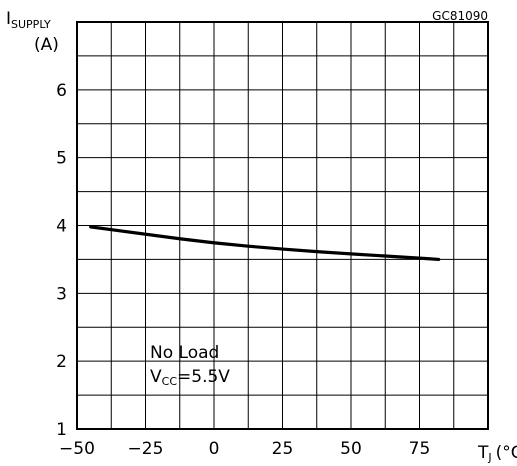  Describe the element at coordinates (184, 353) in the screenshot. I see `annotation-line-1: No Load` at that location.